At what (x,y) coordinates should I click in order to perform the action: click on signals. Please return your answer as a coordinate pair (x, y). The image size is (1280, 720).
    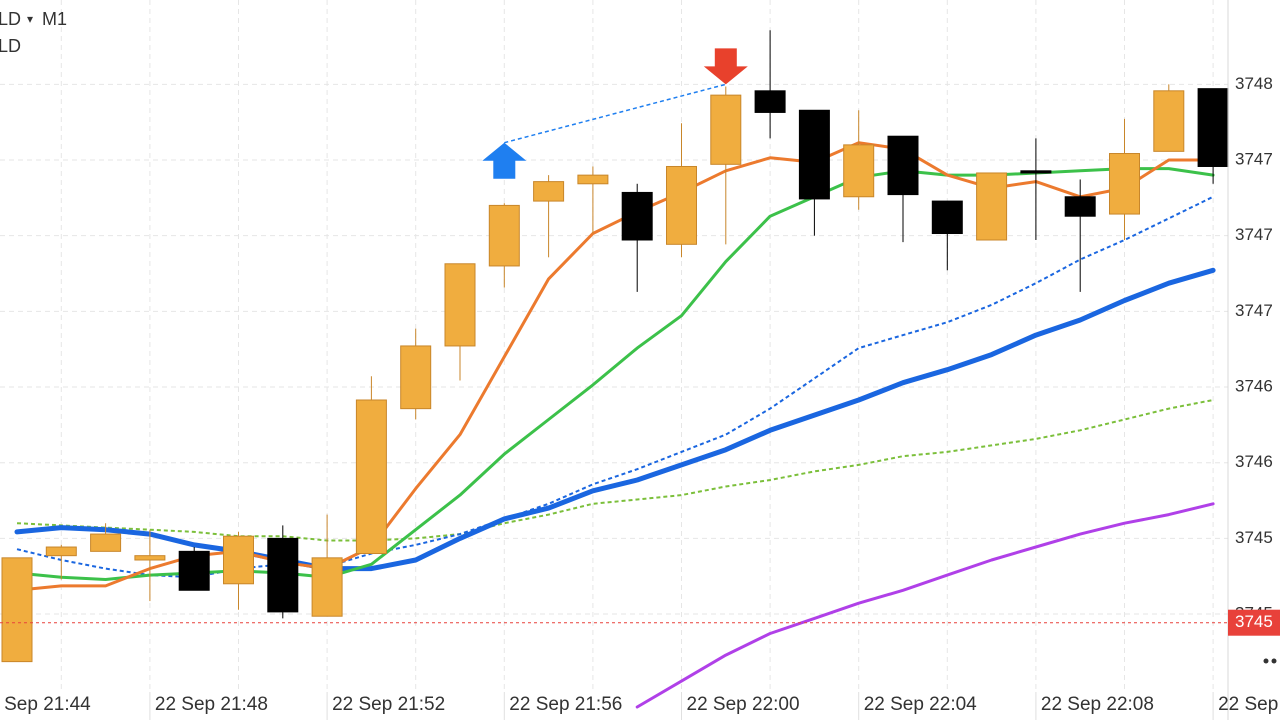
    Looking at the image, I should click on (615, 113).